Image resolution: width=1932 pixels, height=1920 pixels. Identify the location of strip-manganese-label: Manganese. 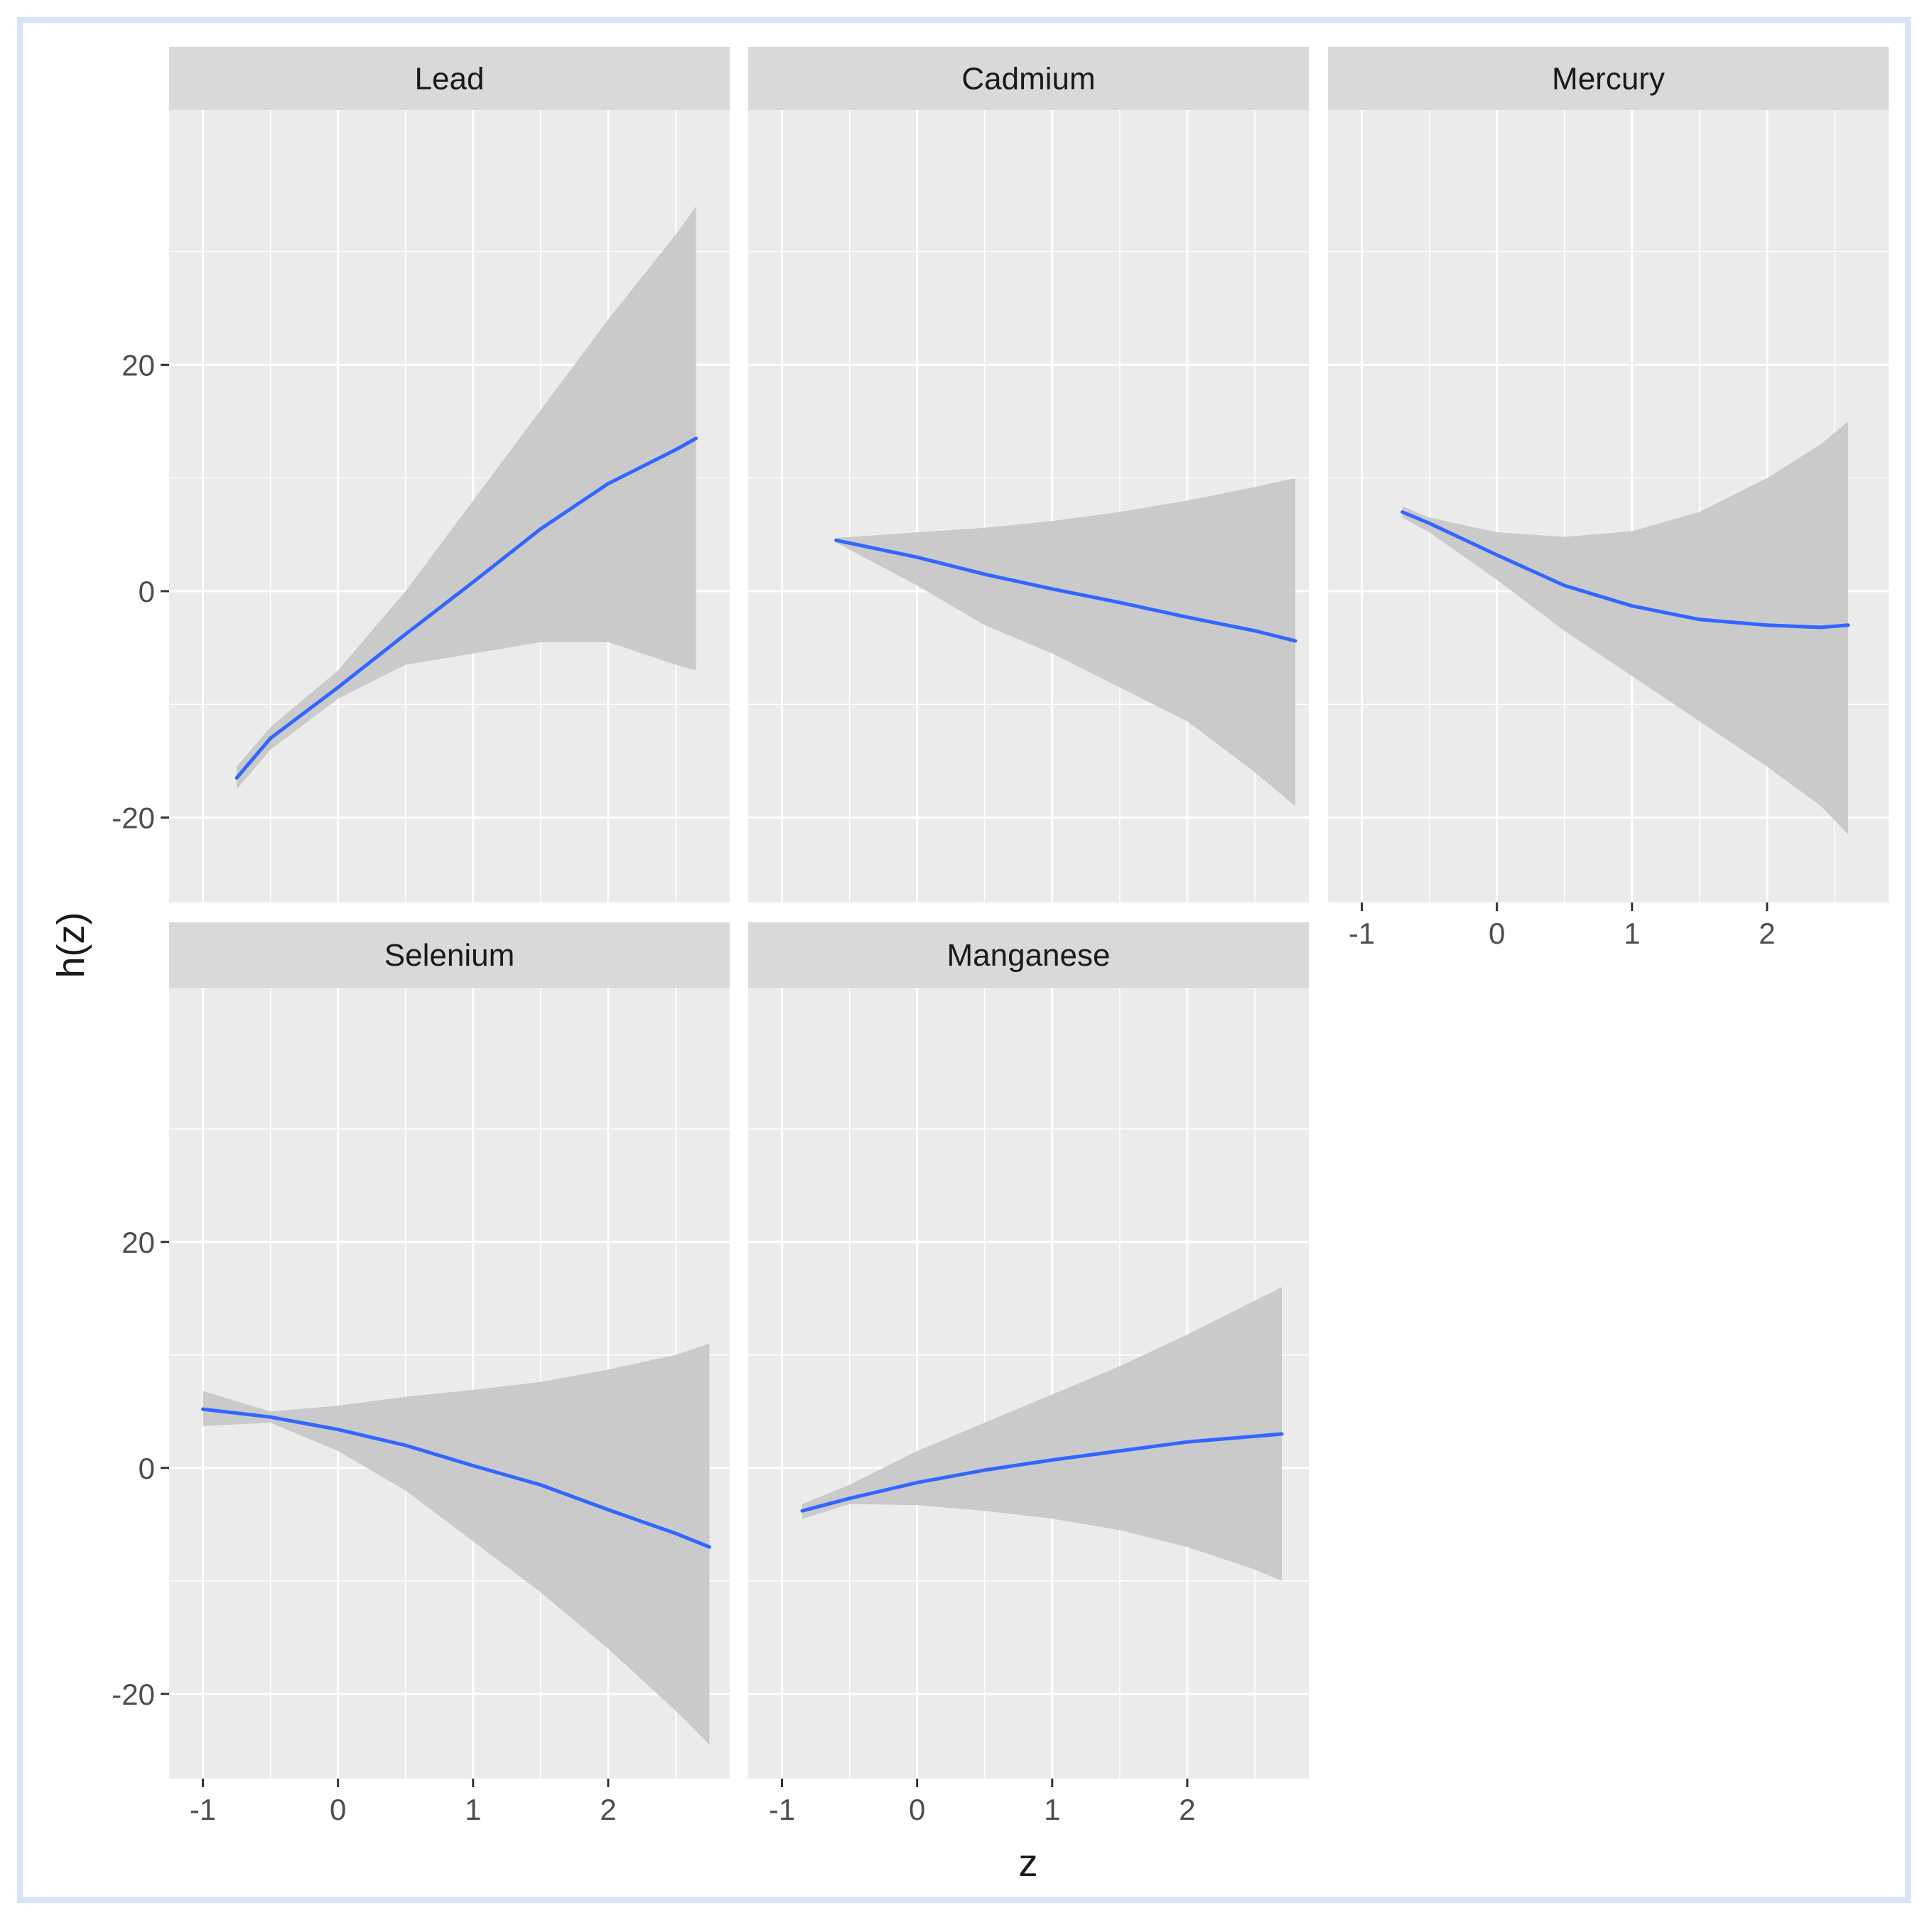
(1029, 955).